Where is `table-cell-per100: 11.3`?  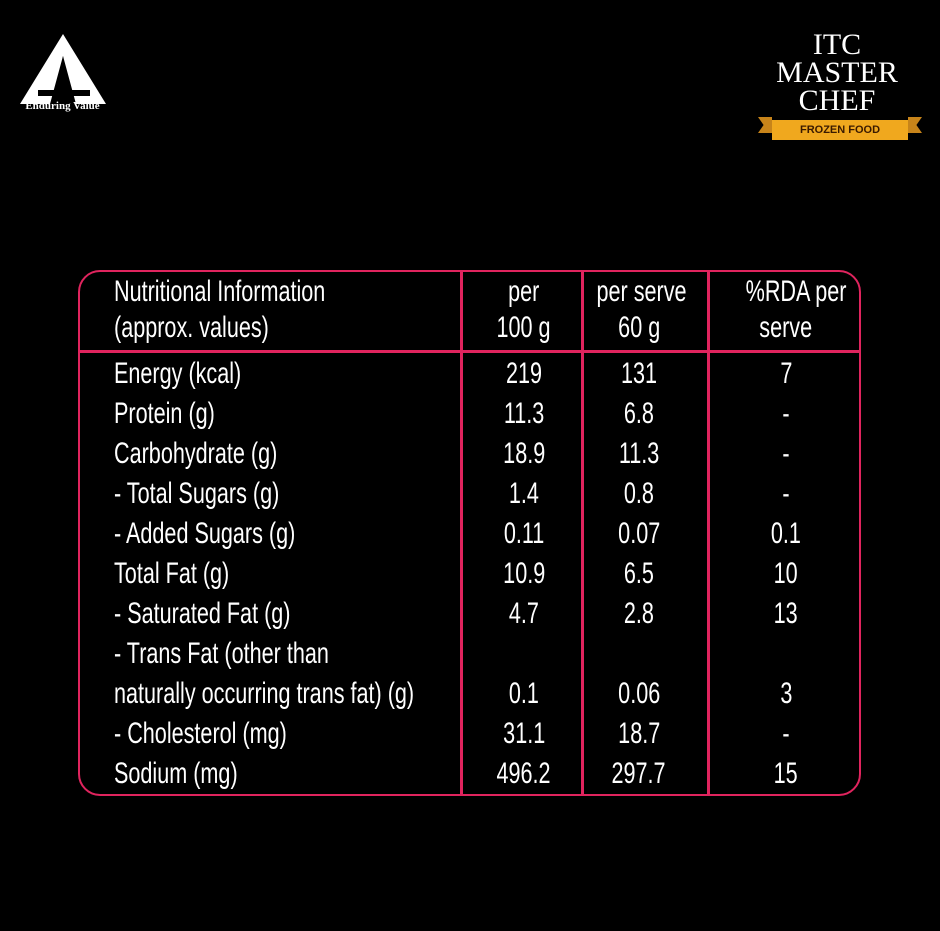
table-cell-per100: 11.3 is located at coordinates (524, 413).